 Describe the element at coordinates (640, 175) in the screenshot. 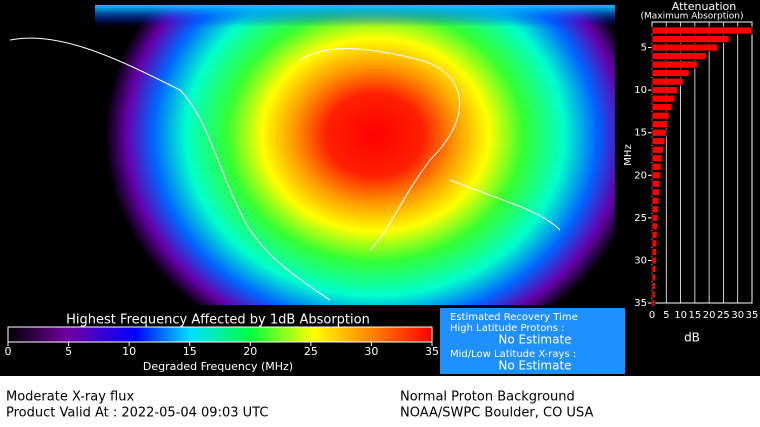

I see `y-tick-label: 20` at that location.